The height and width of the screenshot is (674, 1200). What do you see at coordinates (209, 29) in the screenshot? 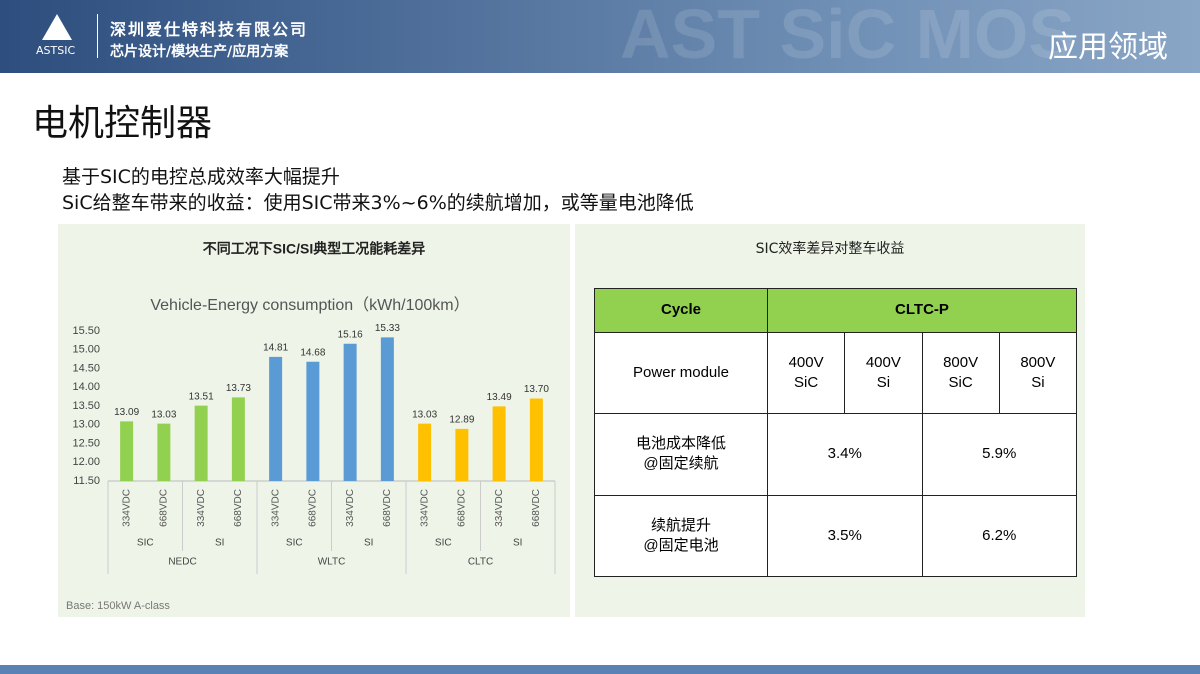
I see `company: 深圳爱仕特科技有限公司` at bounding box center [209, 29].